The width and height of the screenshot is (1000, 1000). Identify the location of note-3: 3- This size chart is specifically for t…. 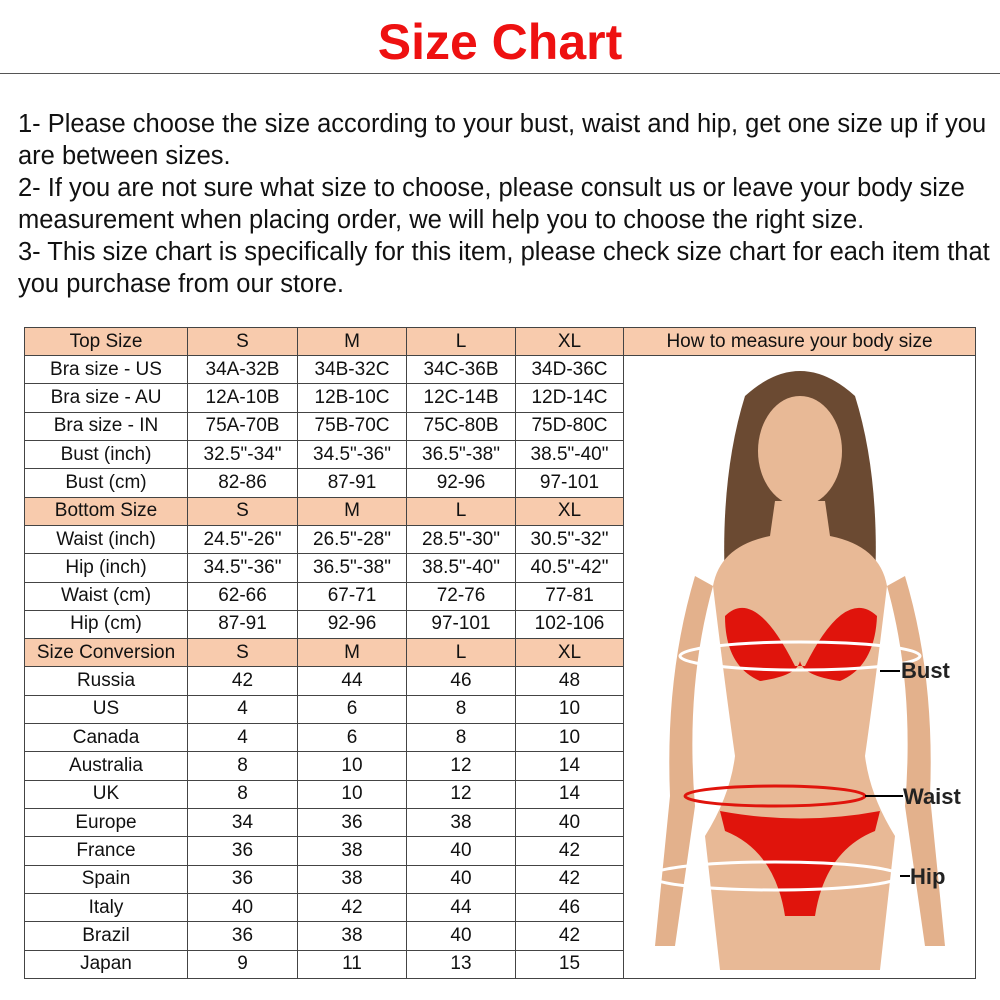
(504, 268).